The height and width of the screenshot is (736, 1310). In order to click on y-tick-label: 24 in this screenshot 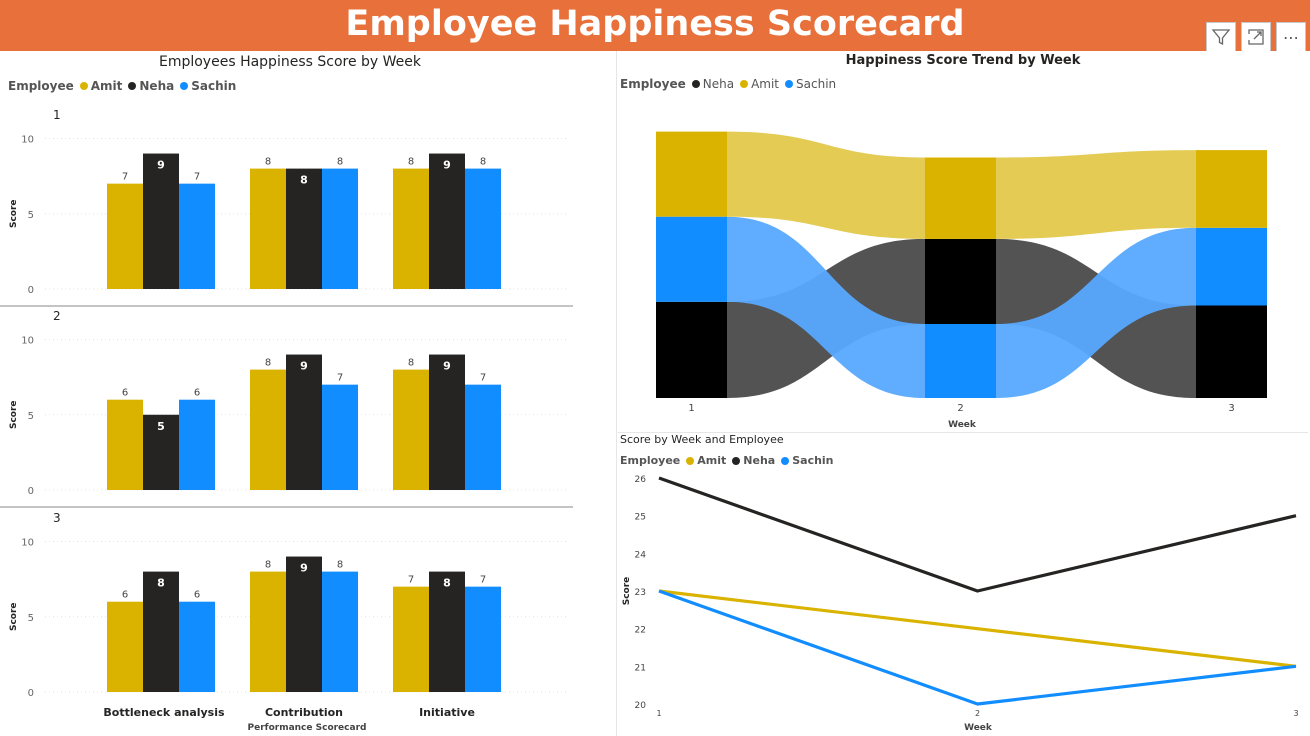, I will do `click(641, 555)`.